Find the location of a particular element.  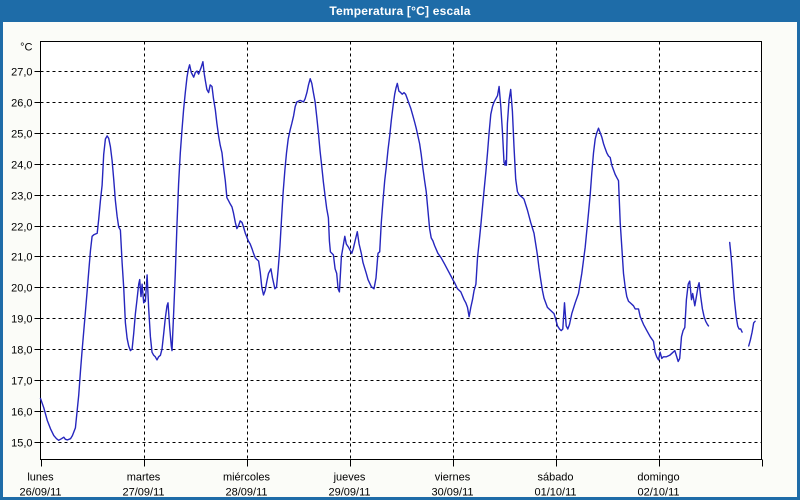

title-bar: Temperatura [°C] escala is located at coordinates (400, 11).